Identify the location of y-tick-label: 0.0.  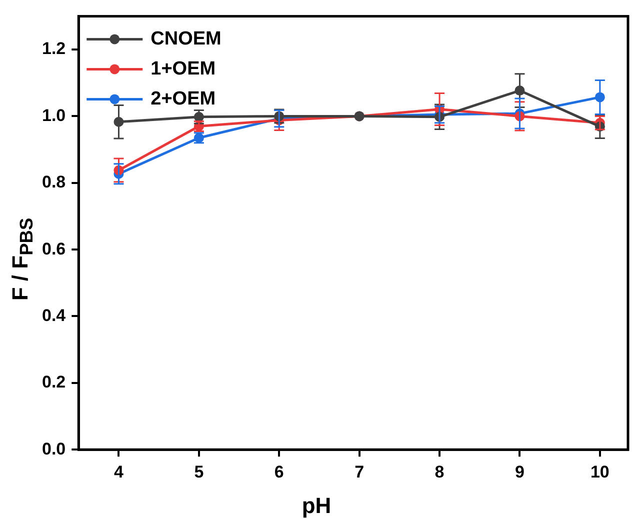
(54, 448).